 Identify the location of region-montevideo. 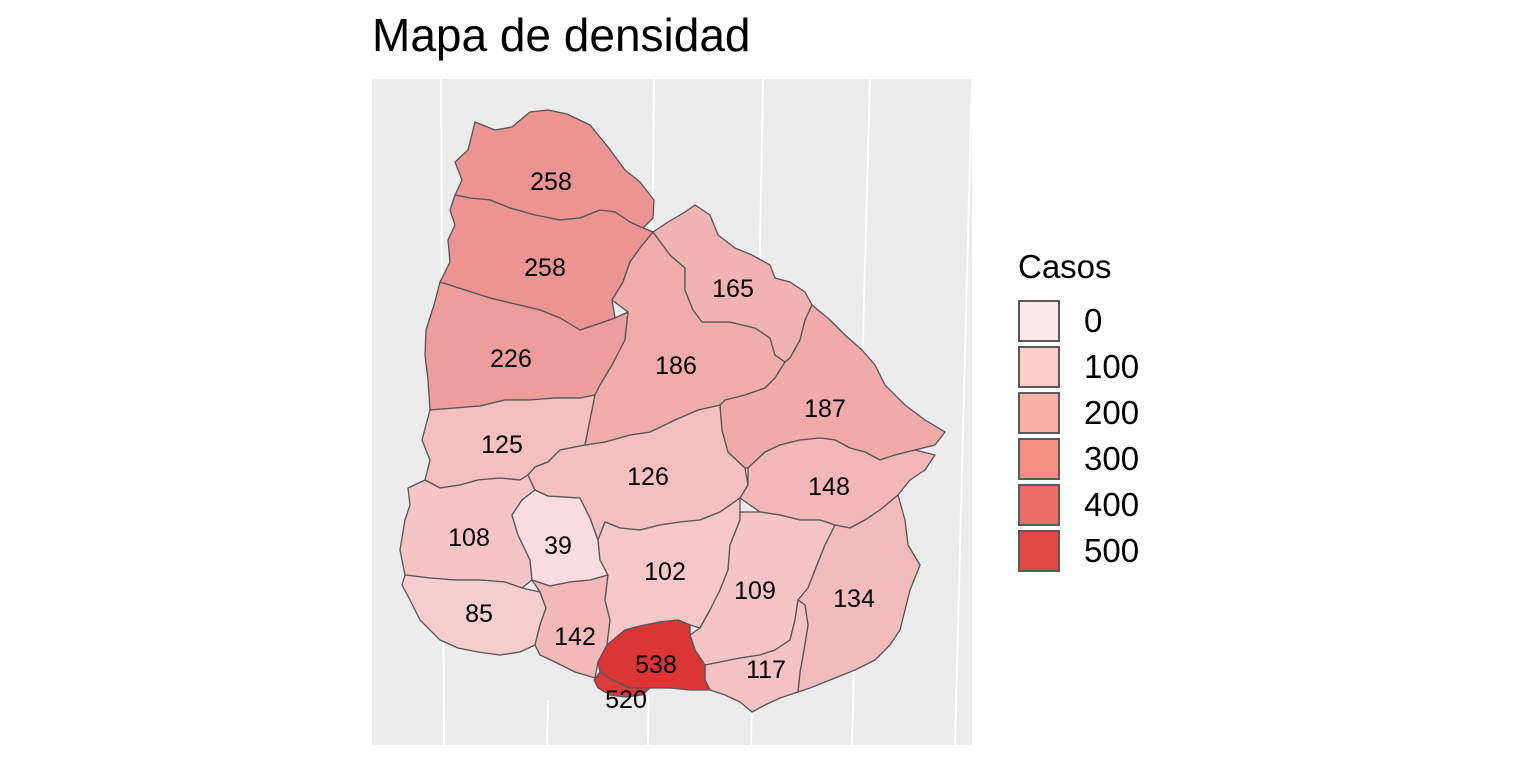
(622, 684).